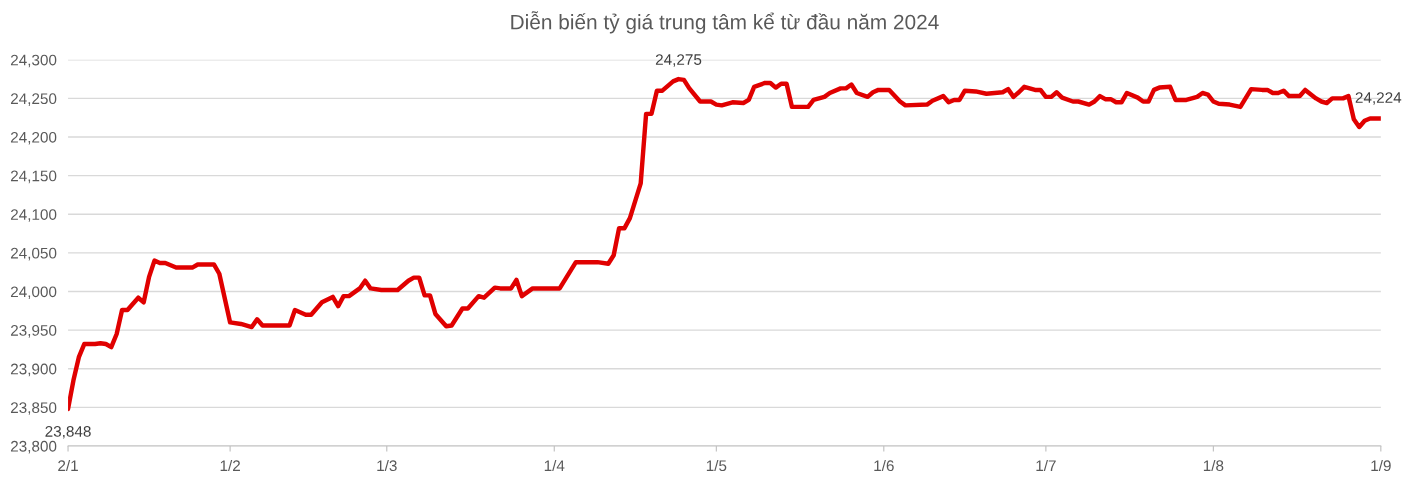  I want to click on y-tick-label: 24,300, so click(33, 61).